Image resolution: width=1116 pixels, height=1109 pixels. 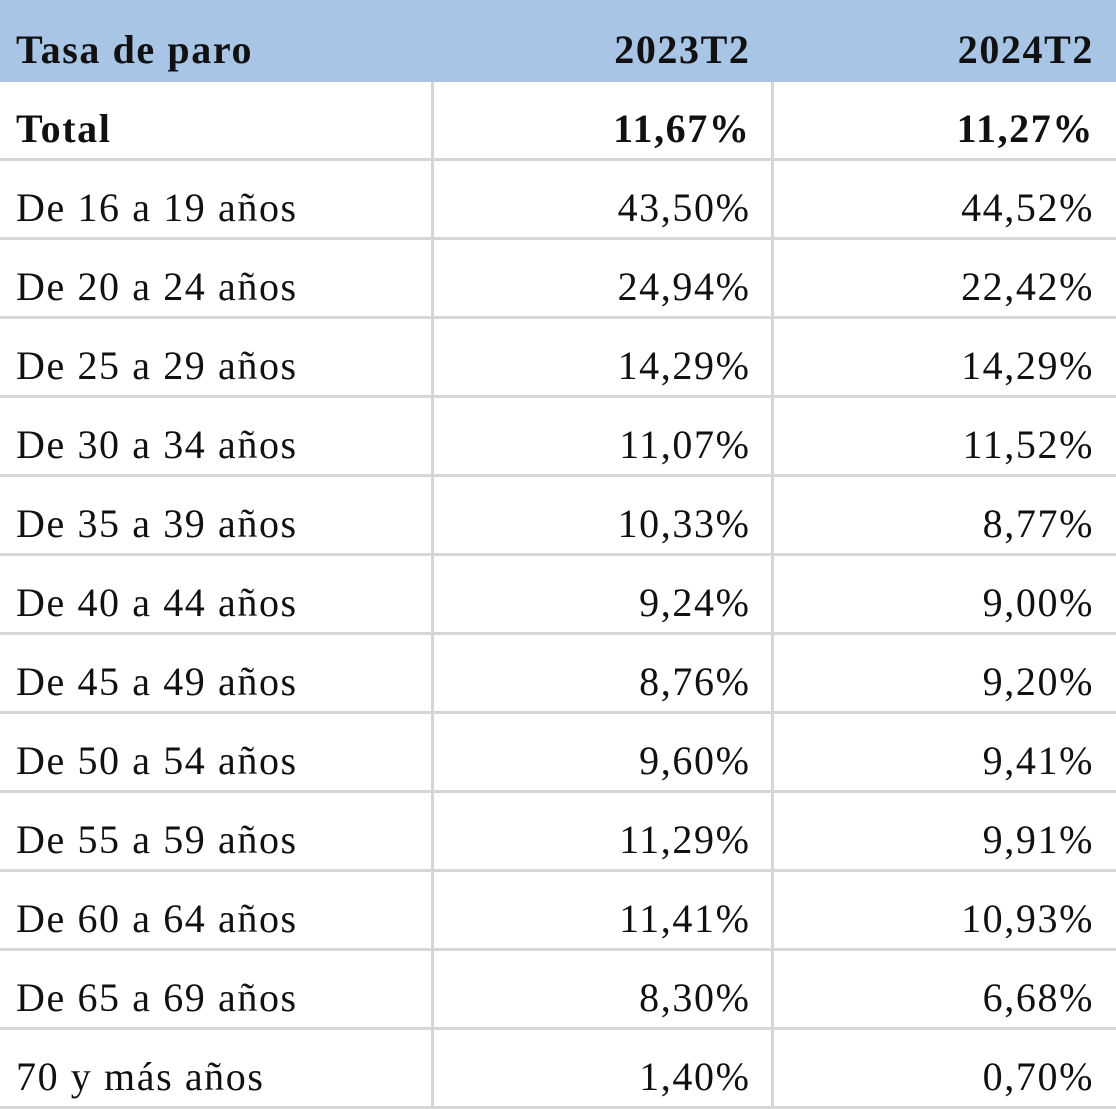 What do you see at coordinates (602, 199) in the screenshot?
I see `value-cell: 43,50%` at bounding box center [602, 199].